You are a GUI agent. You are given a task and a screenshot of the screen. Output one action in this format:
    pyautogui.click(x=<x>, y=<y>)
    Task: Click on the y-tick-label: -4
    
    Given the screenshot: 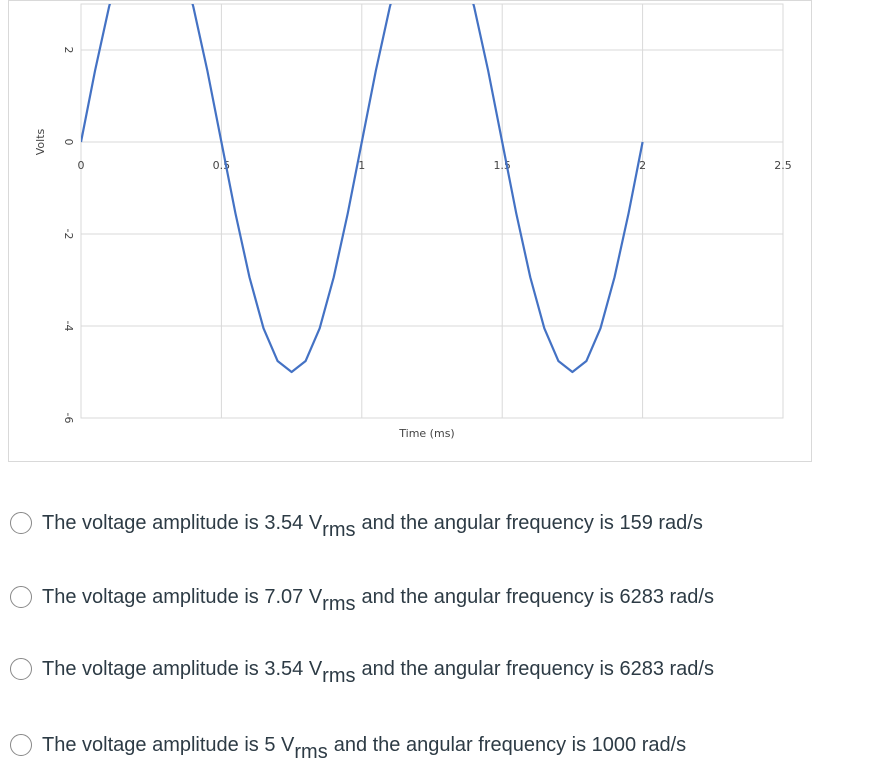 What is the action you would take?
    pyautogui.click(x=68, y=326)
    